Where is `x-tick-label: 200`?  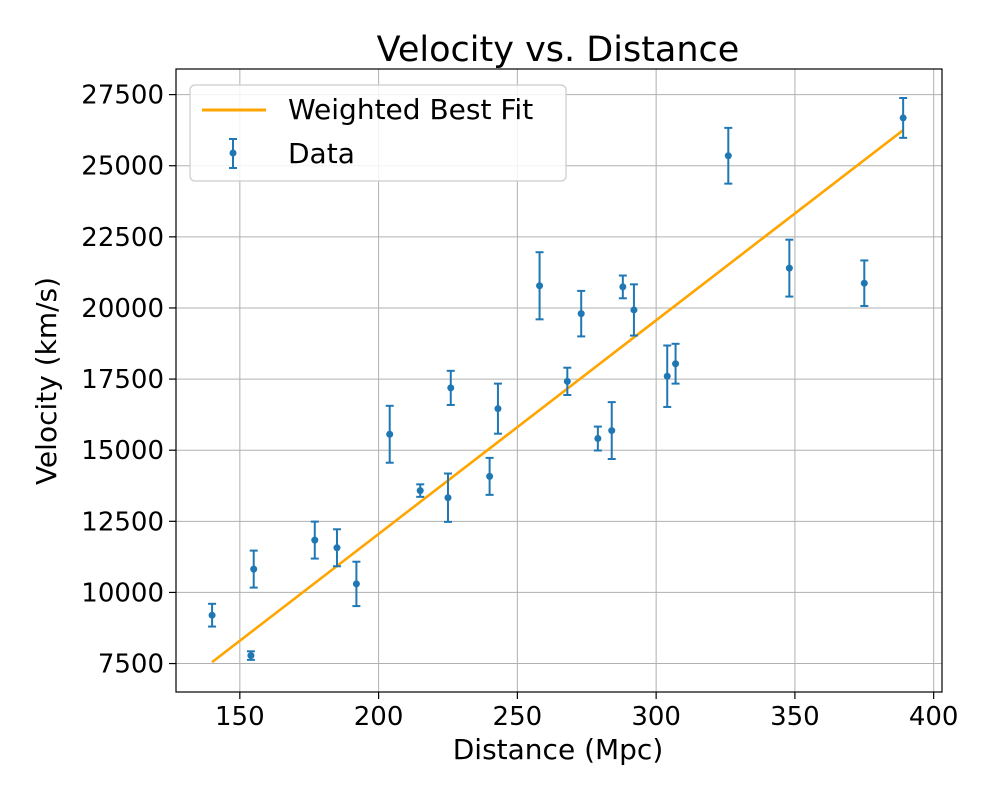
x-tick-label: 200 is located at coordinates (379, 717).